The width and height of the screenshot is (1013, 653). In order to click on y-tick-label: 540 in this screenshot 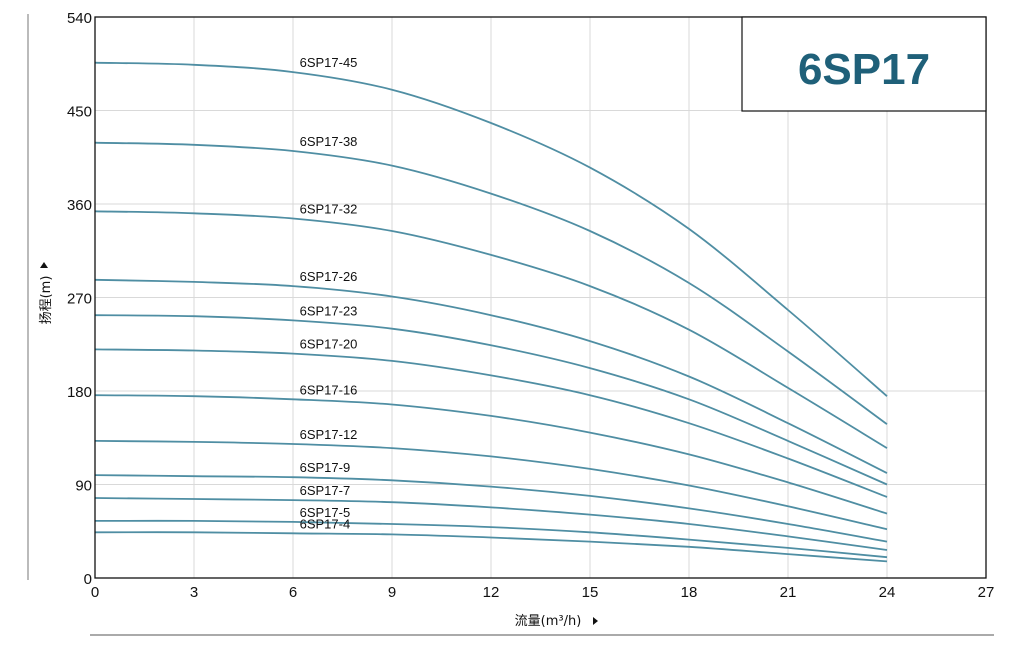, I will do `click(79, 18)`.